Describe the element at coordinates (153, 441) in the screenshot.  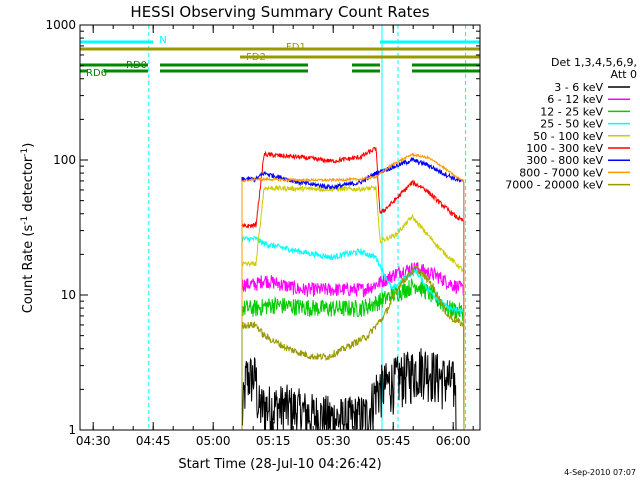
I see `x-tick-label: 04:45` at that location.